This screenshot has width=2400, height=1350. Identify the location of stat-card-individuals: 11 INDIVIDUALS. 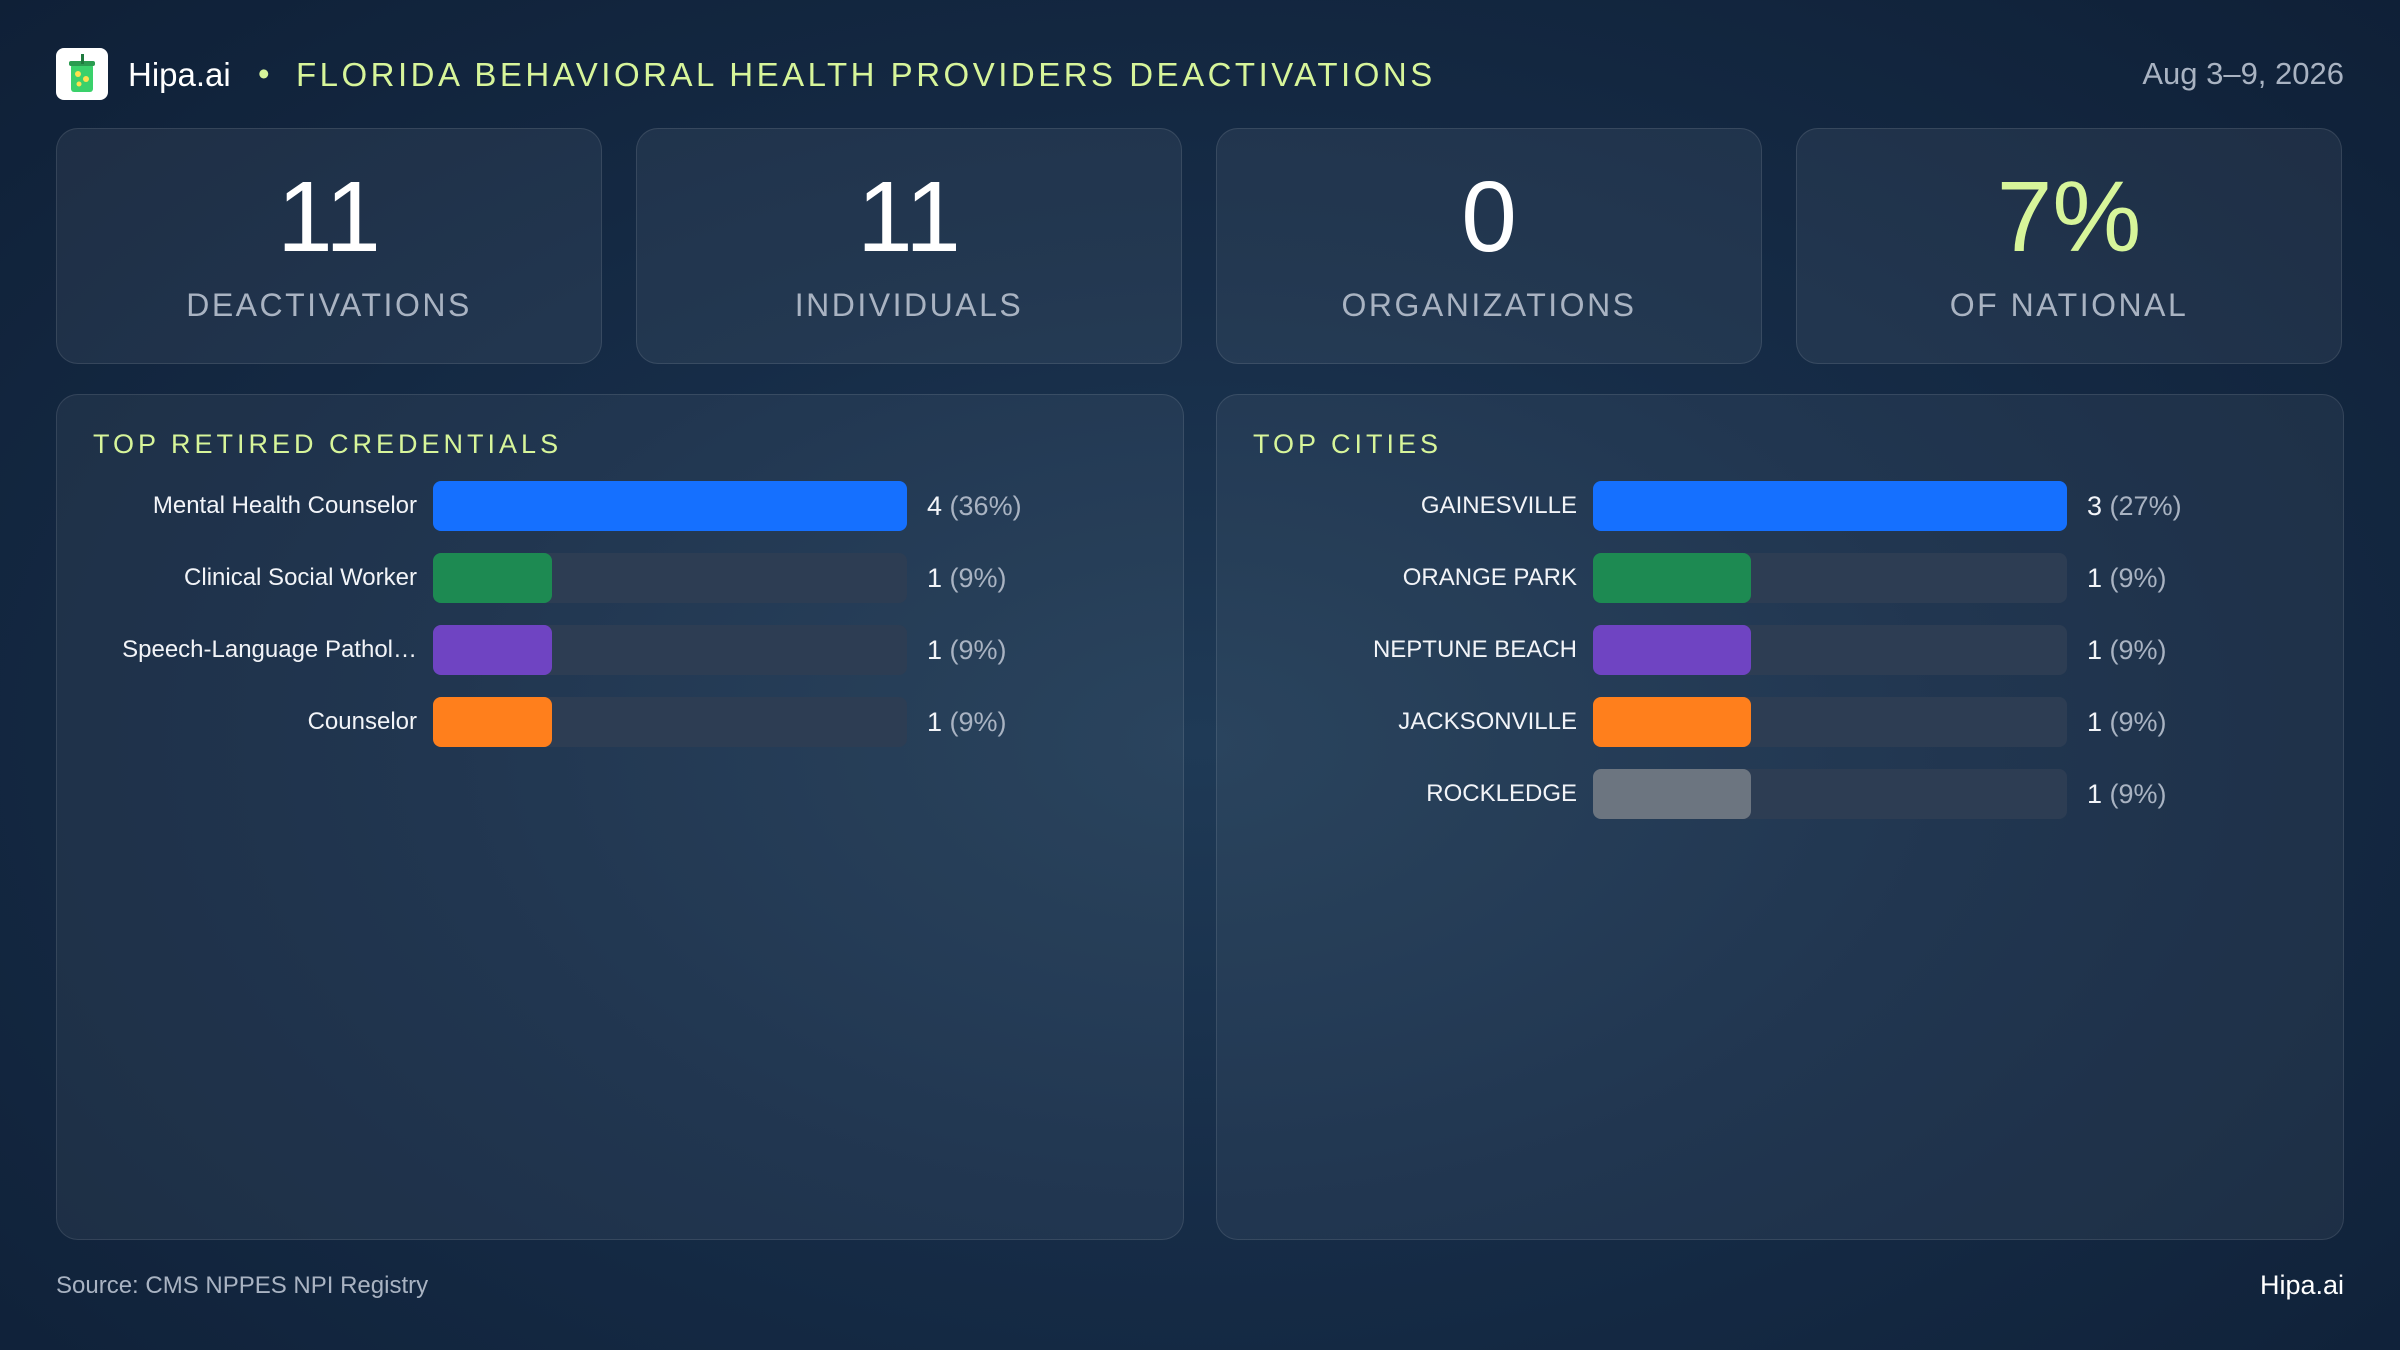
(909, 246).